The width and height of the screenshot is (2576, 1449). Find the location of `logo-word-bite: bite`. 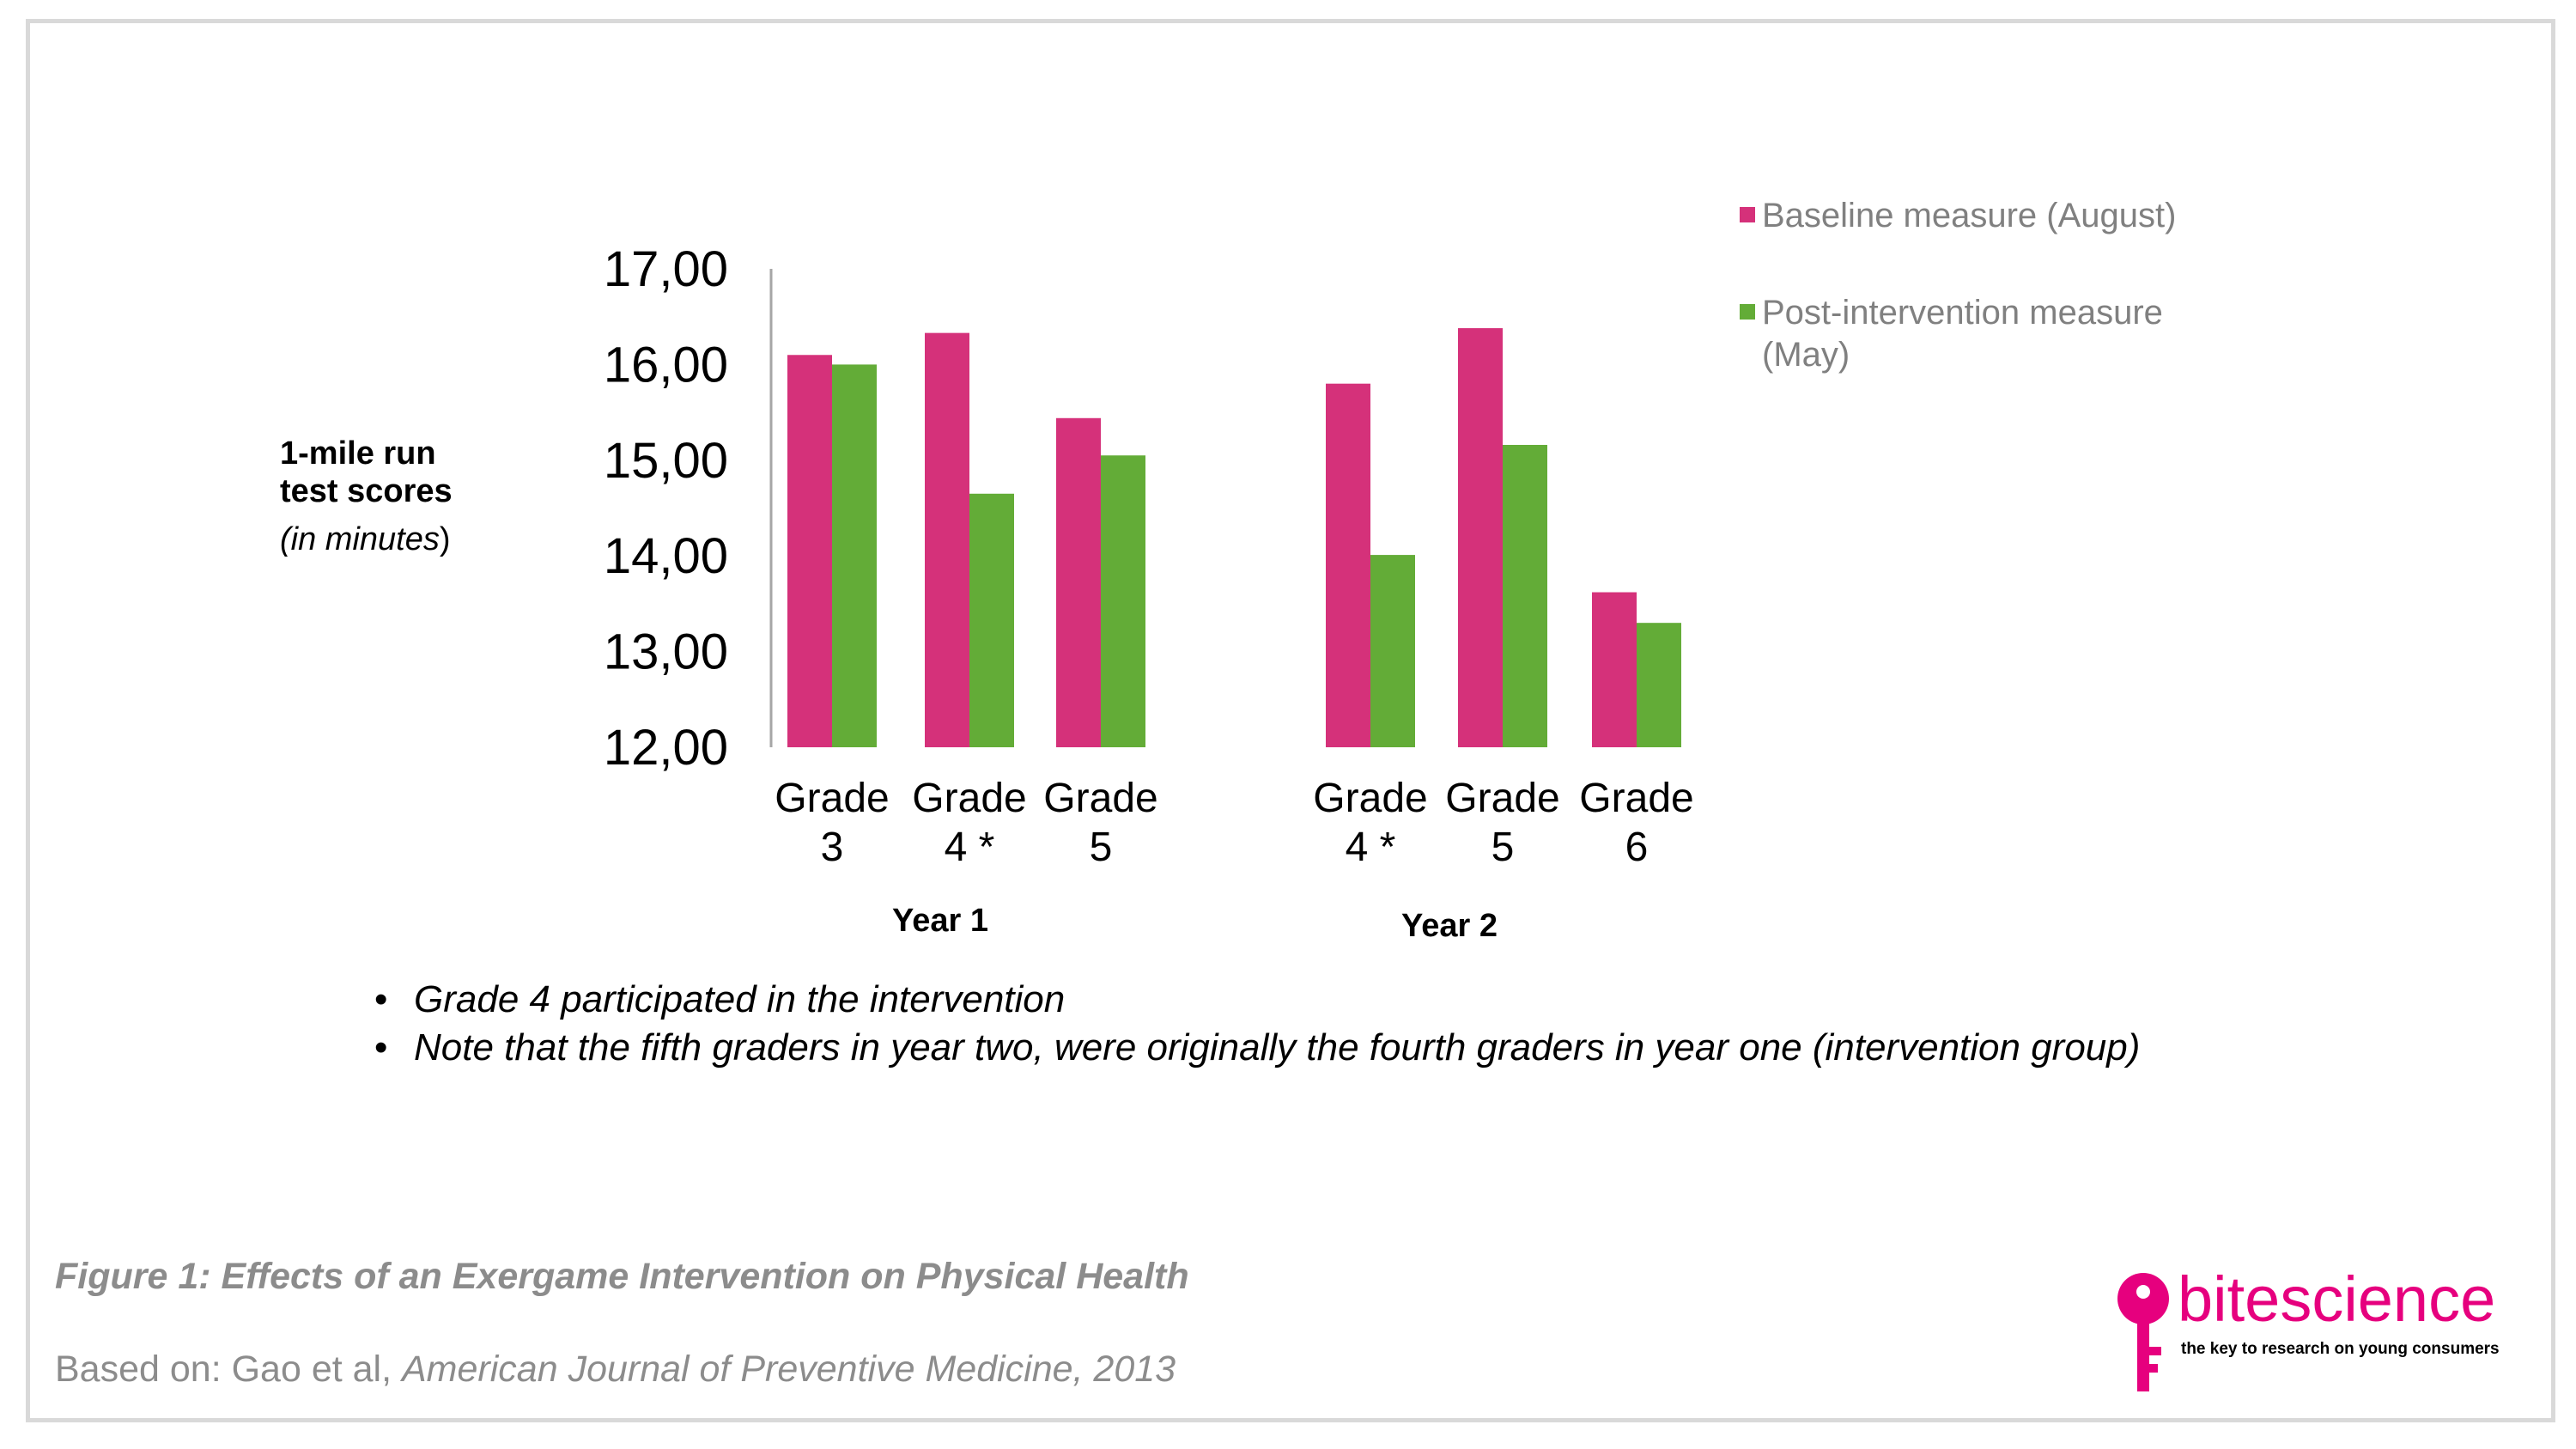

logo-word-bite: bite is located at coordinates (2229, 1299).